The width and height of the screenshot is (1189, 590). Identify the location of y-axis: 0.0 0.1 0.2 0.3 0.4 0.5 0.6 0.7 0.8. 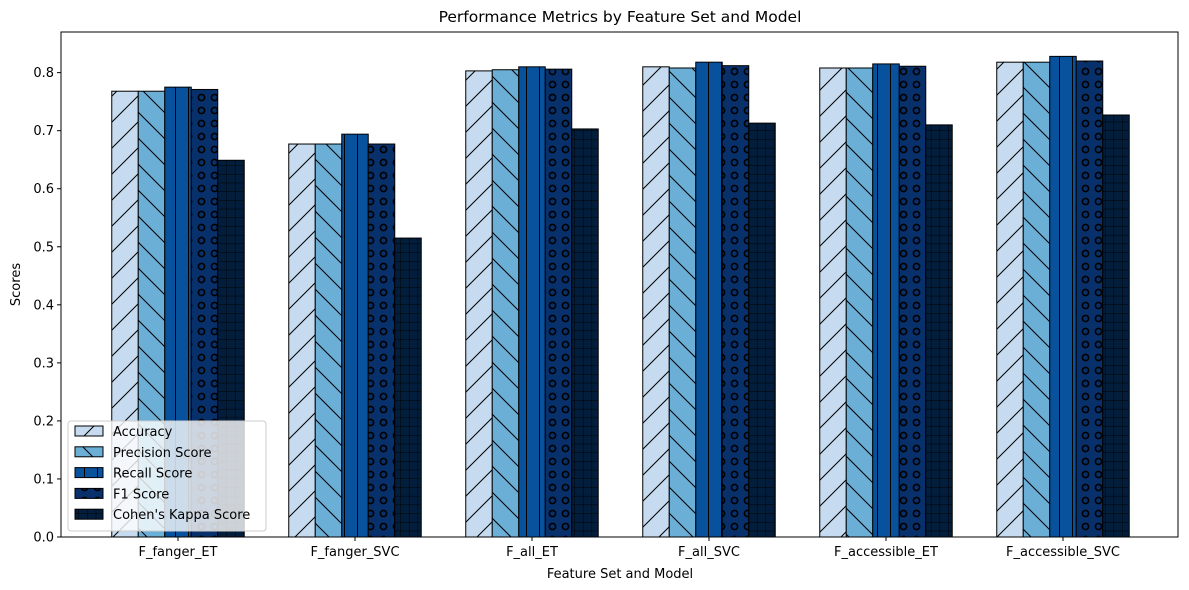
(47, 306).